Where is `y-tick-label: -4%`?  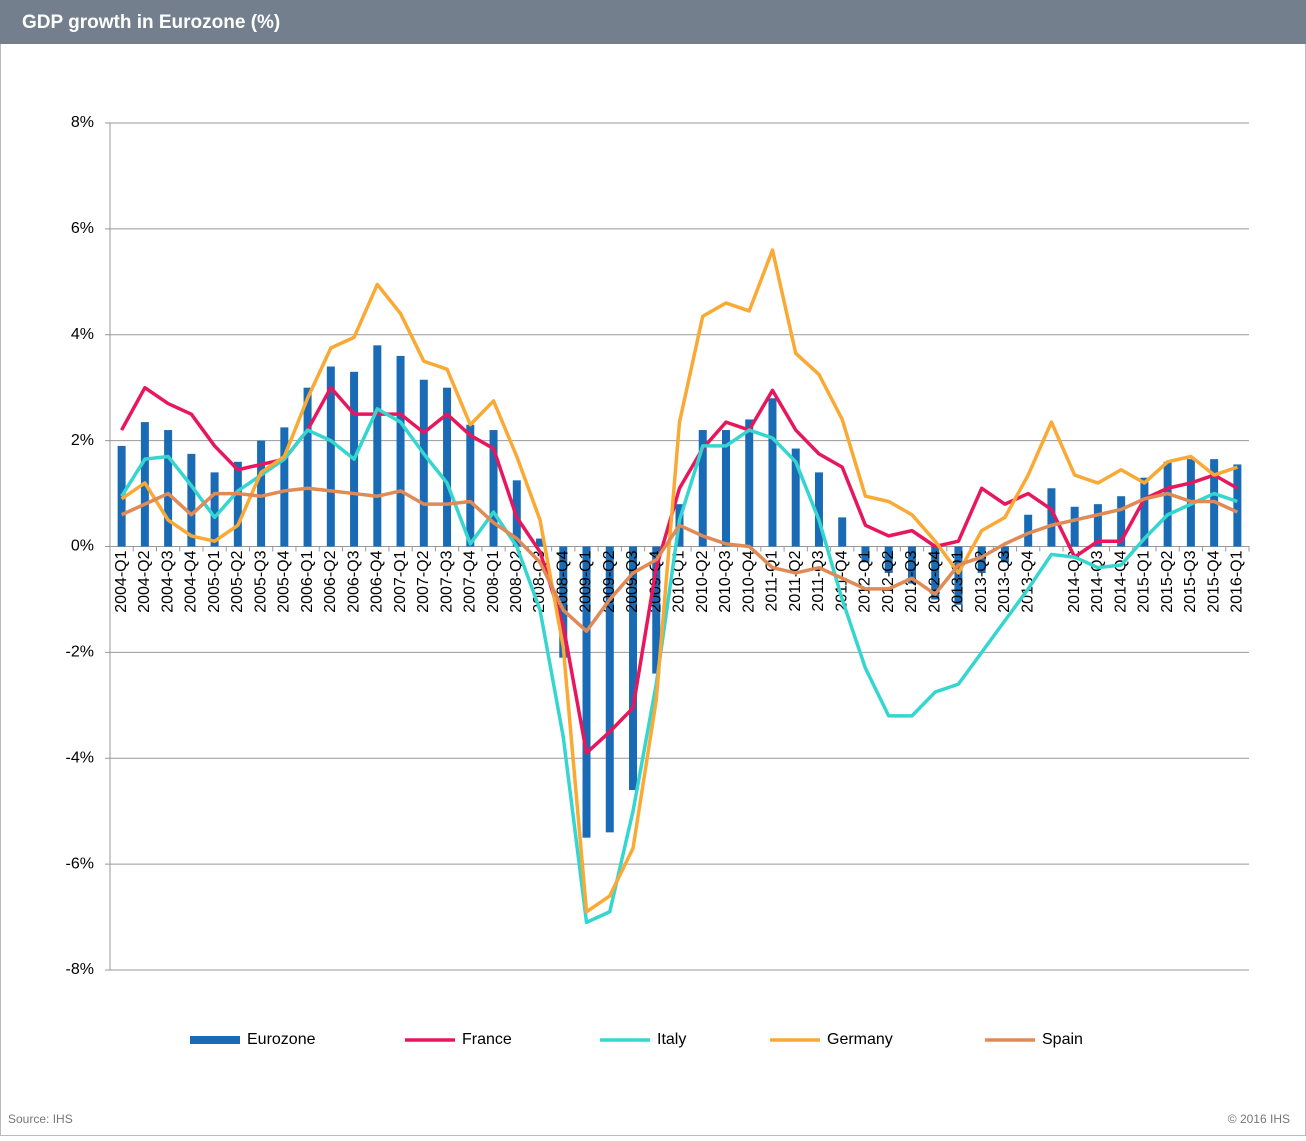
y-tick-label: -4% is located at coordinates (80, 757).